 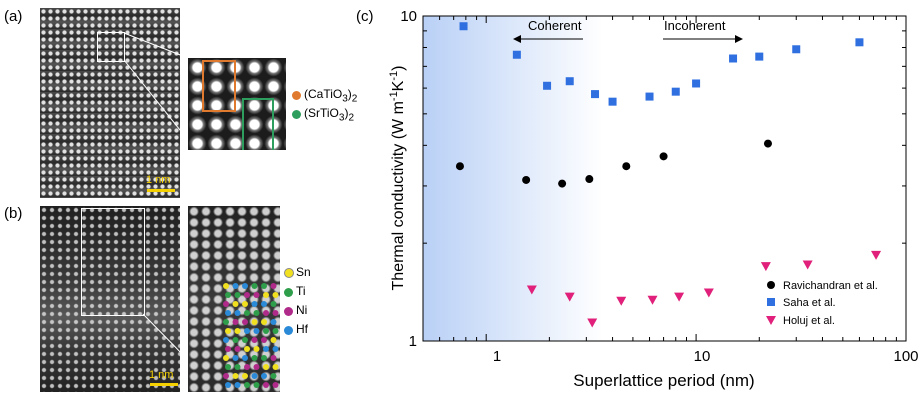 I want to click on panel-b-atom-overlay, so click(x=251, y=335).